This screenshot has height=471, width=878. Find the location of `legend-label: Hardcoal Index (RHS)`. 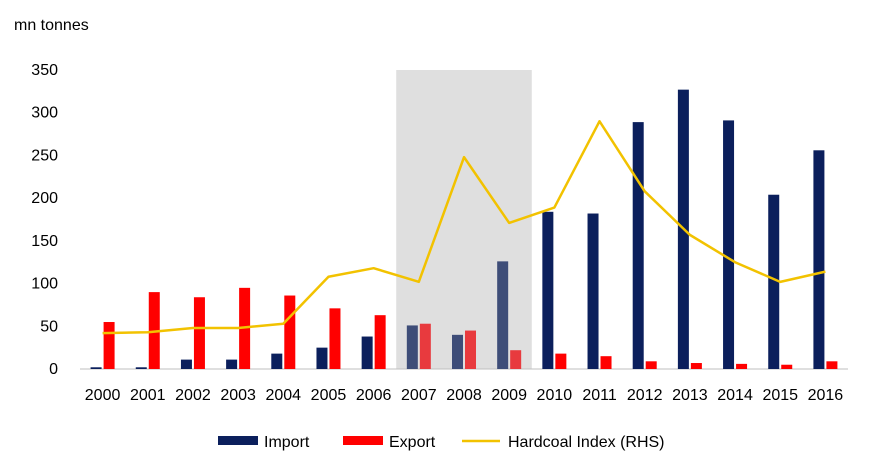

legend-label: Hardcoal Index (RHS) is located at coordinates (586, 442).